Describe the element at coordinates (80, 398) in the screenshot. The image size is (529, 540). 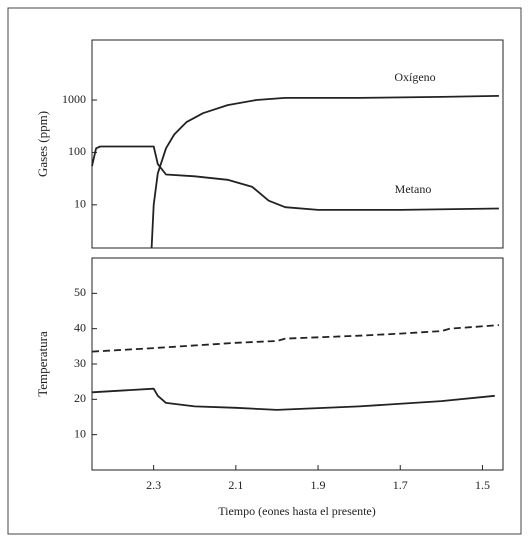
I see `y-tick-label: 20` at that location.